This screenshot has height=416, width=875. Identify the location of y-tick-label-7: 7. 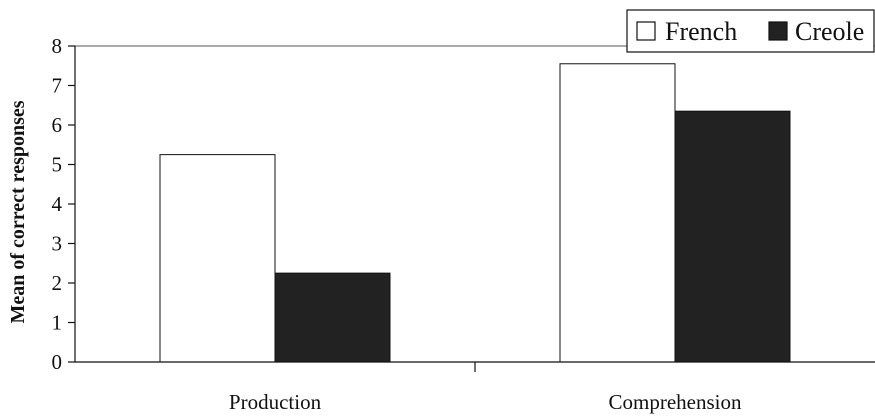
(57, 86).